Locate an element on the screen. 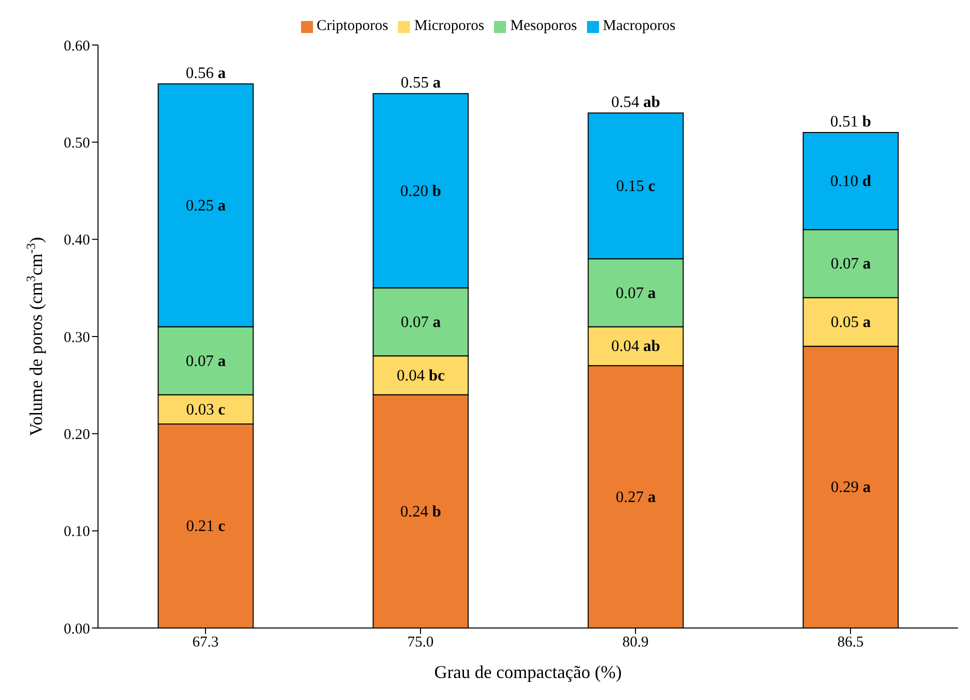  x-axis-title: Grau de compactação (%) is located at coordinates (528, 672).